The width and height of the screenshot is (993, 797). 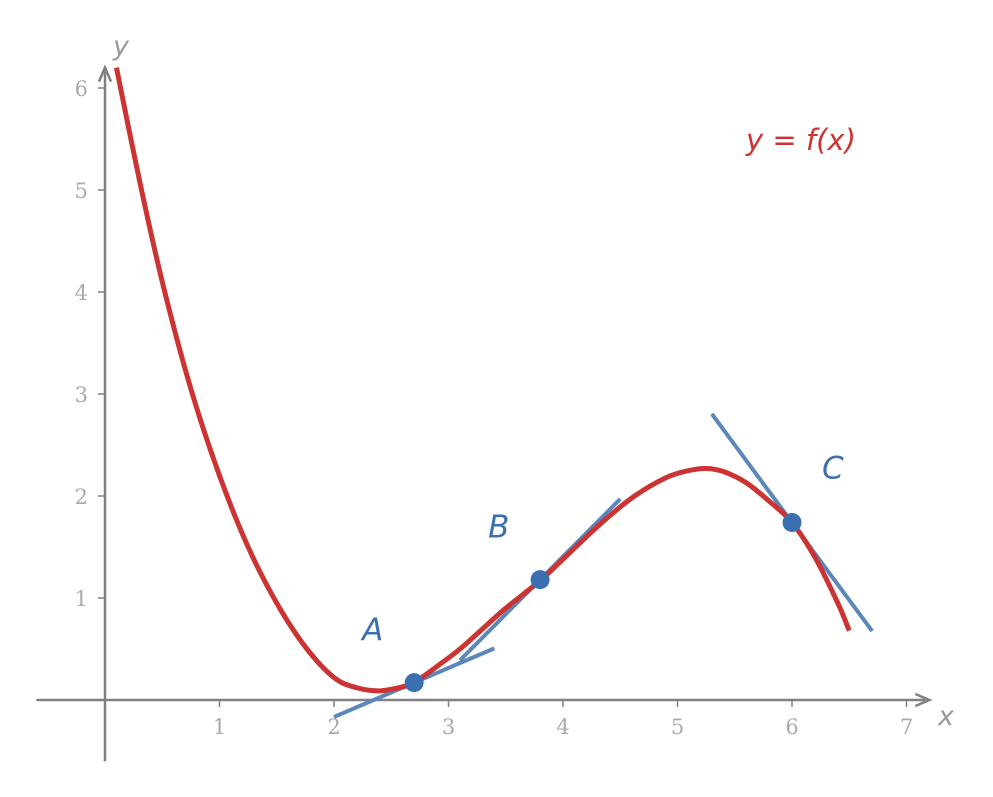 I want to click on function-label: y = f(x), so click(x=800, y=140).